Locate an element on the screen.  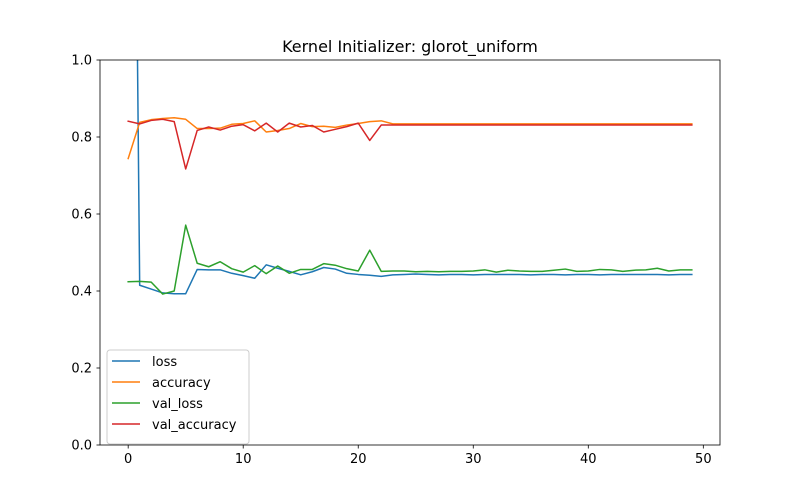
series-line-val-accuracy is located at coordinates (410, 144).